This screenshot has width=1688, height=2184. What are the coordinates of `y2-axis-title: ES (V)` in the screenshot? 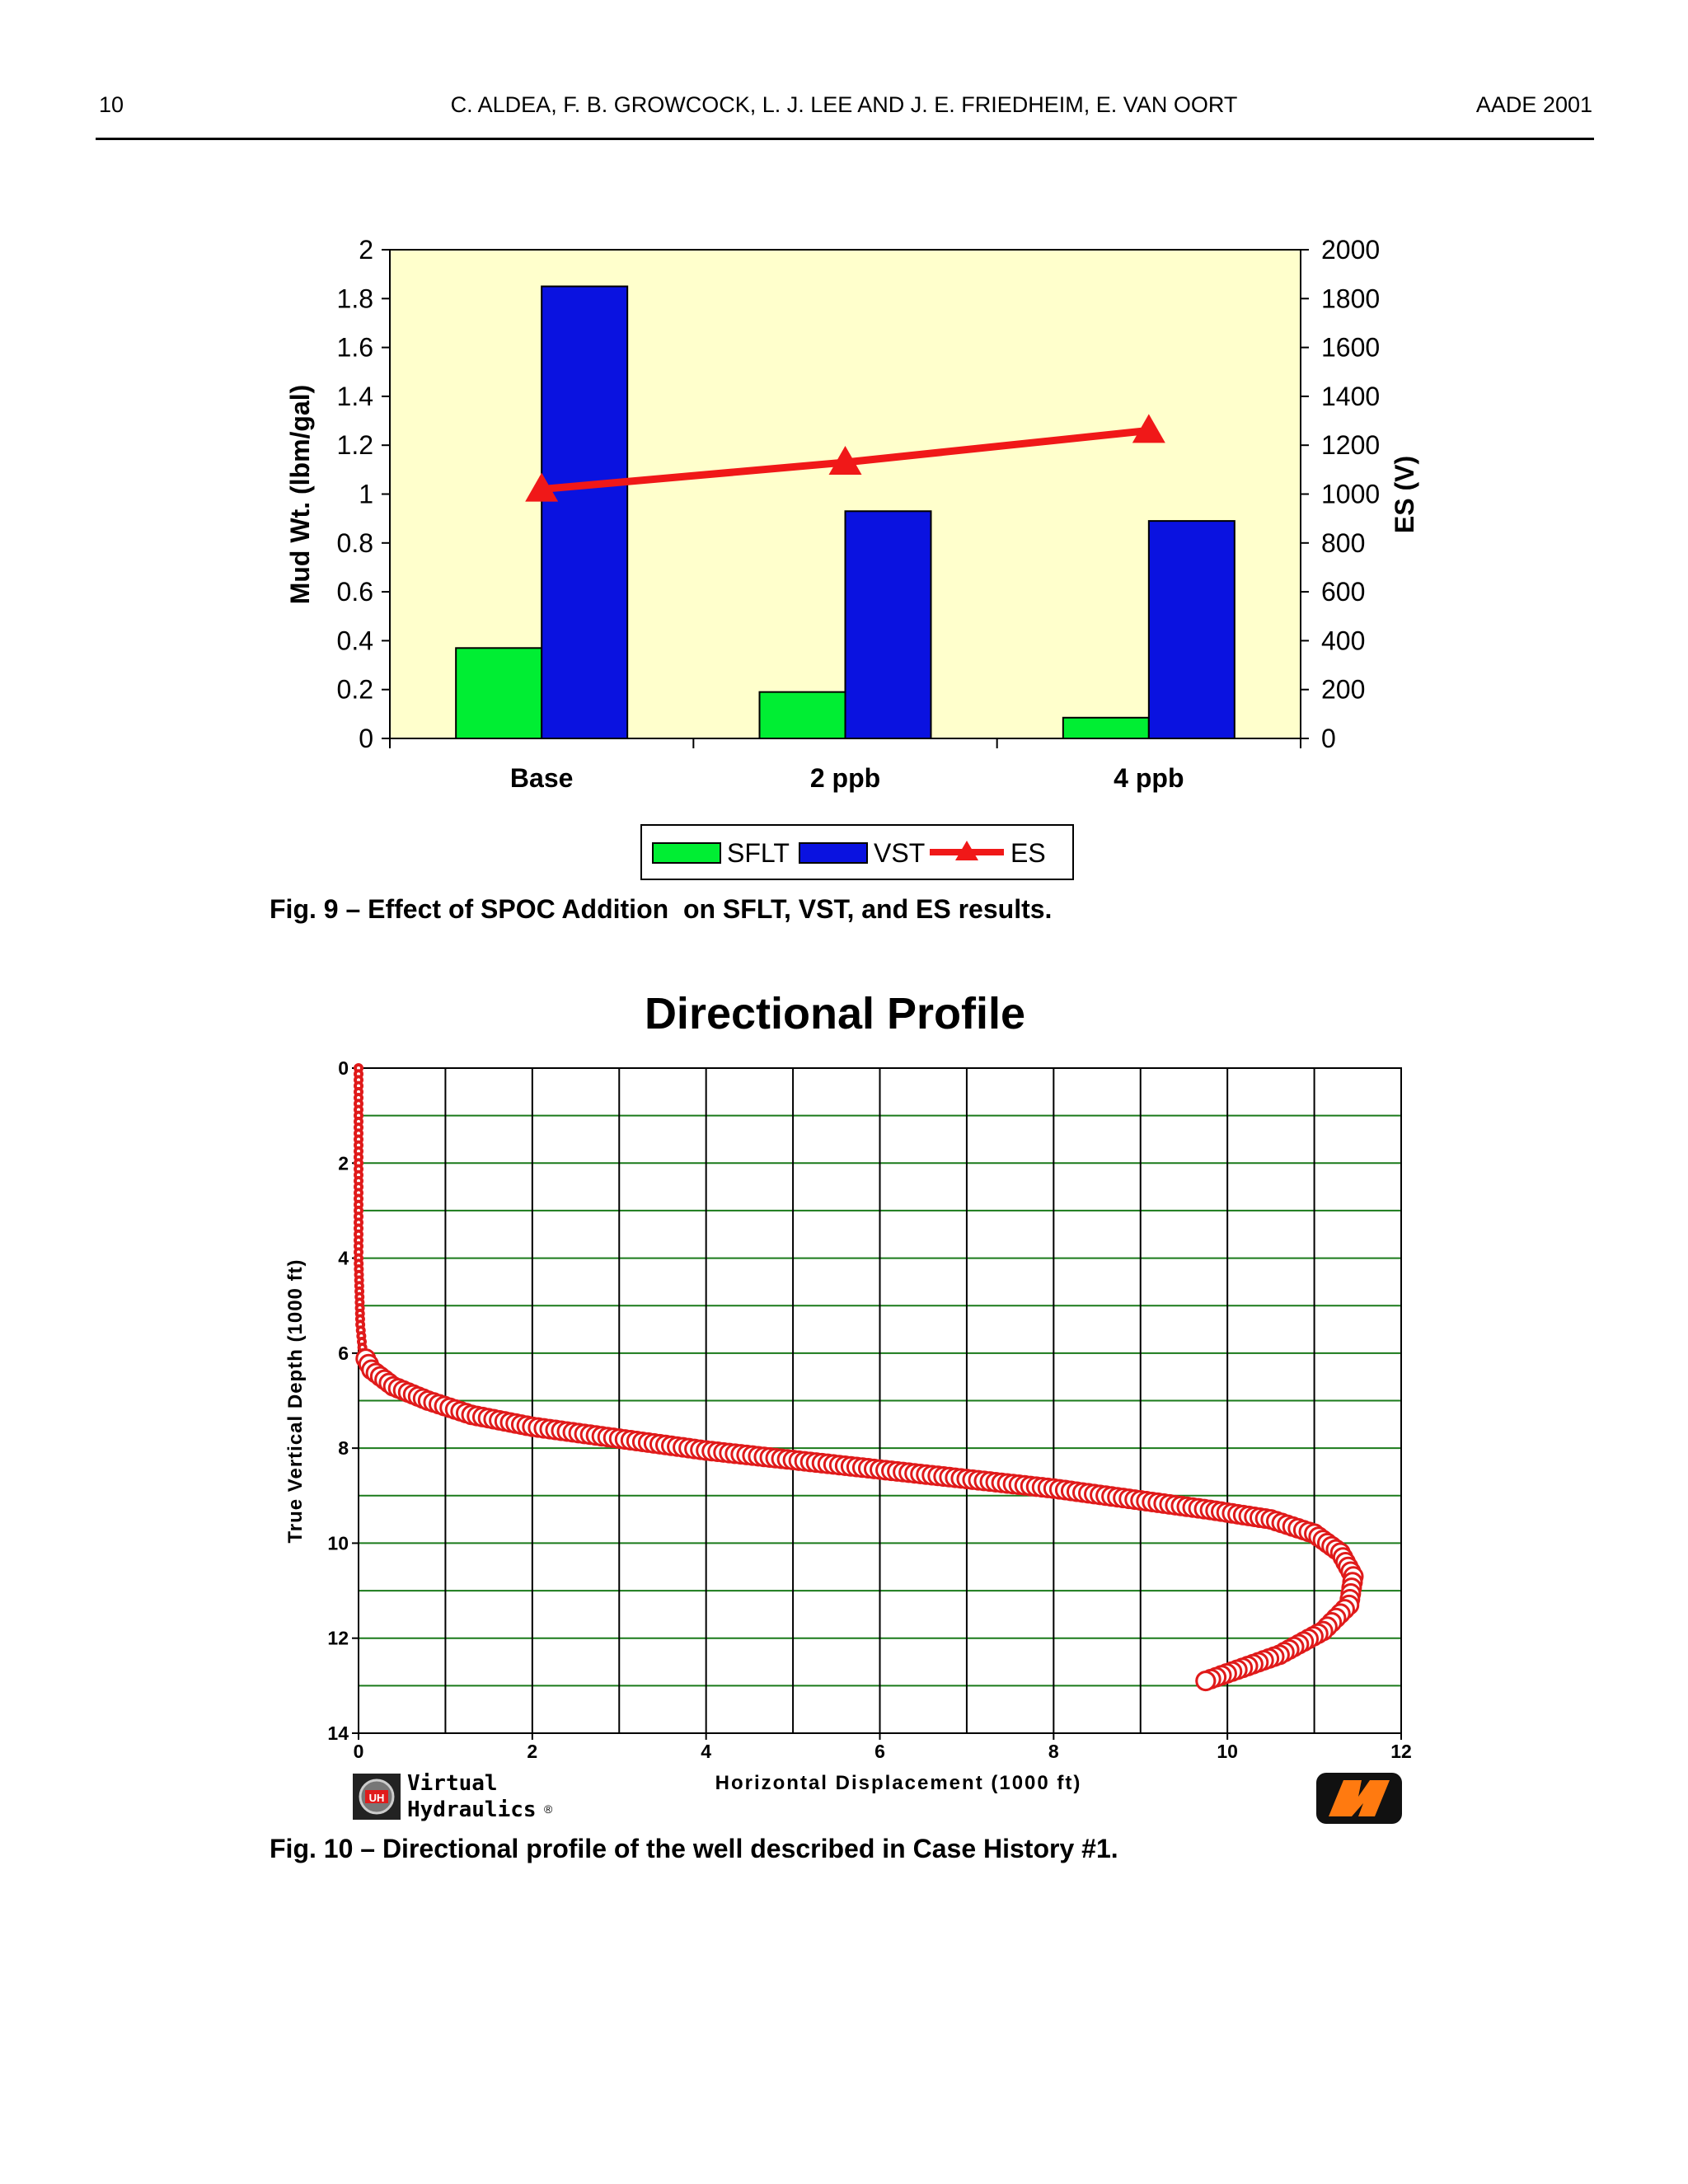 It's located at (1405, 494).